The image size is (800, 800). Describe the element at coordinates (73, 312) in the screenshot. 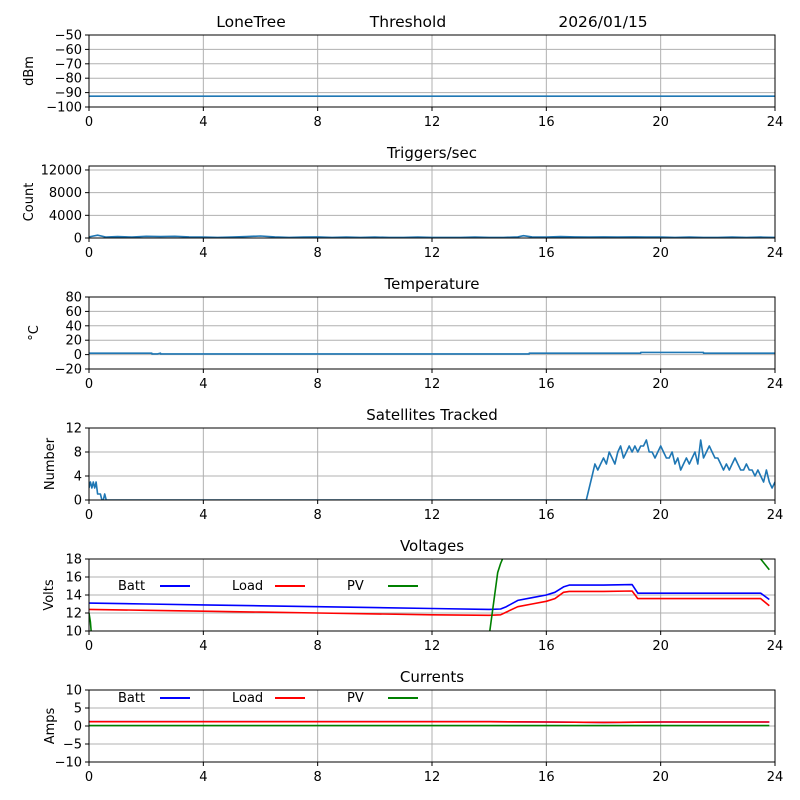

I see `y-tick-label: 60` at that location.